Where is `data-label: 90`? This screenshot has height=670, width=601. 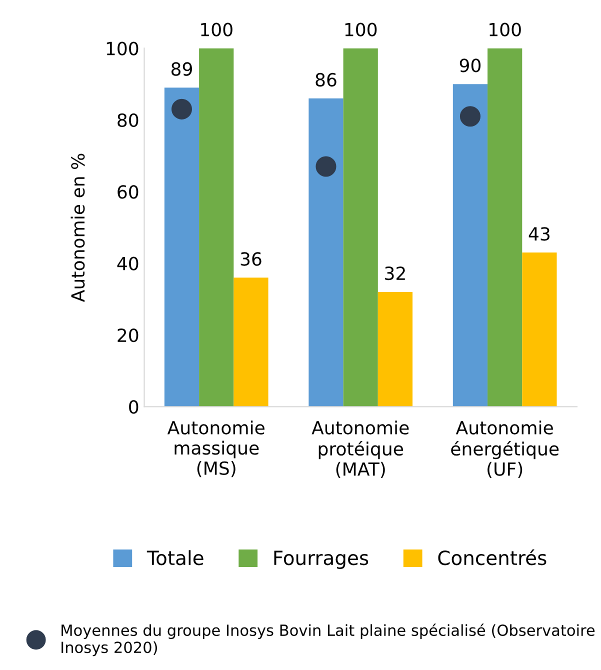
data-label: 90 is located at coordinates (470, 65).